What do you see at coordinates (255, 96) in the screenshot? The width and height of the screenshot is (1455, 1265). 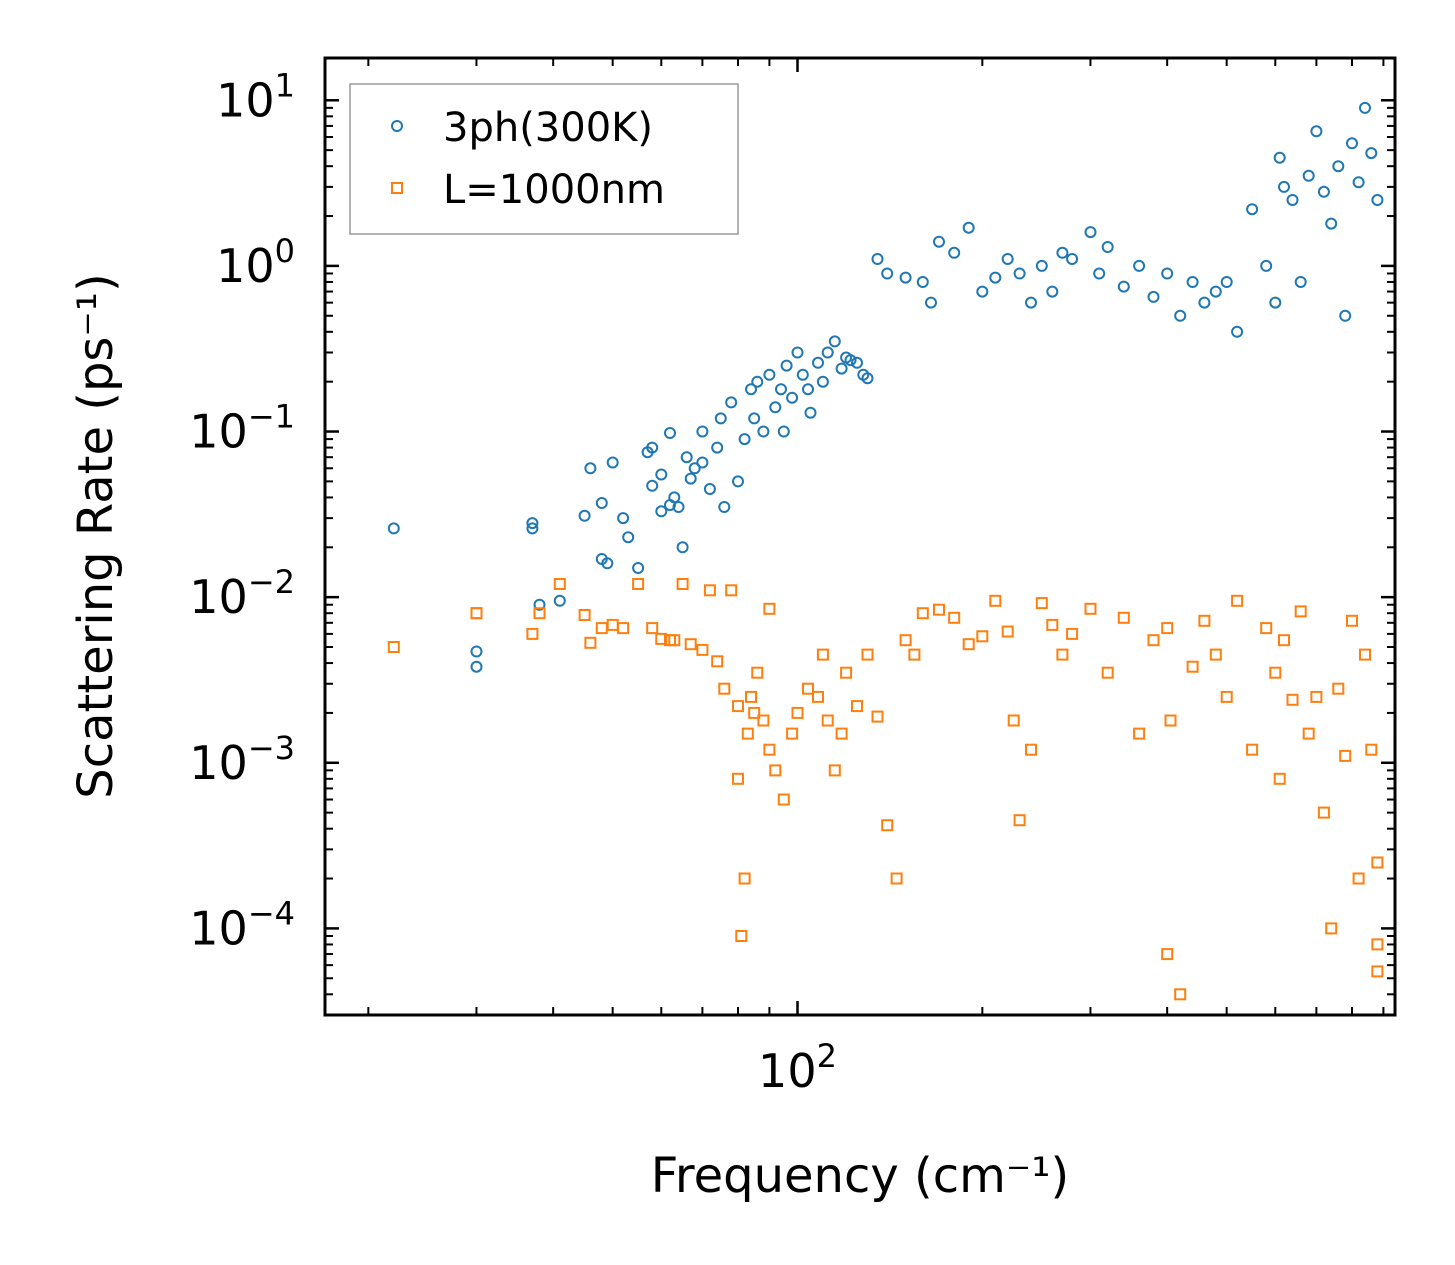 I see `y-tick-label: 10¹` at bounding box center [255, 96].